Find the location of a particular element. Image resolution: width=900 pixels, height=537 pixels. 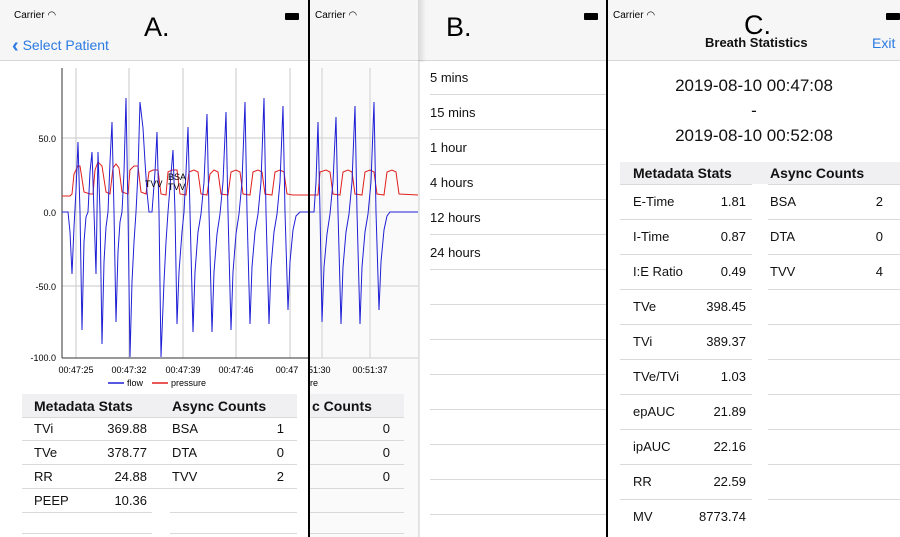

chevron-left-icon: ‹ is located at coordinates (15, 46).